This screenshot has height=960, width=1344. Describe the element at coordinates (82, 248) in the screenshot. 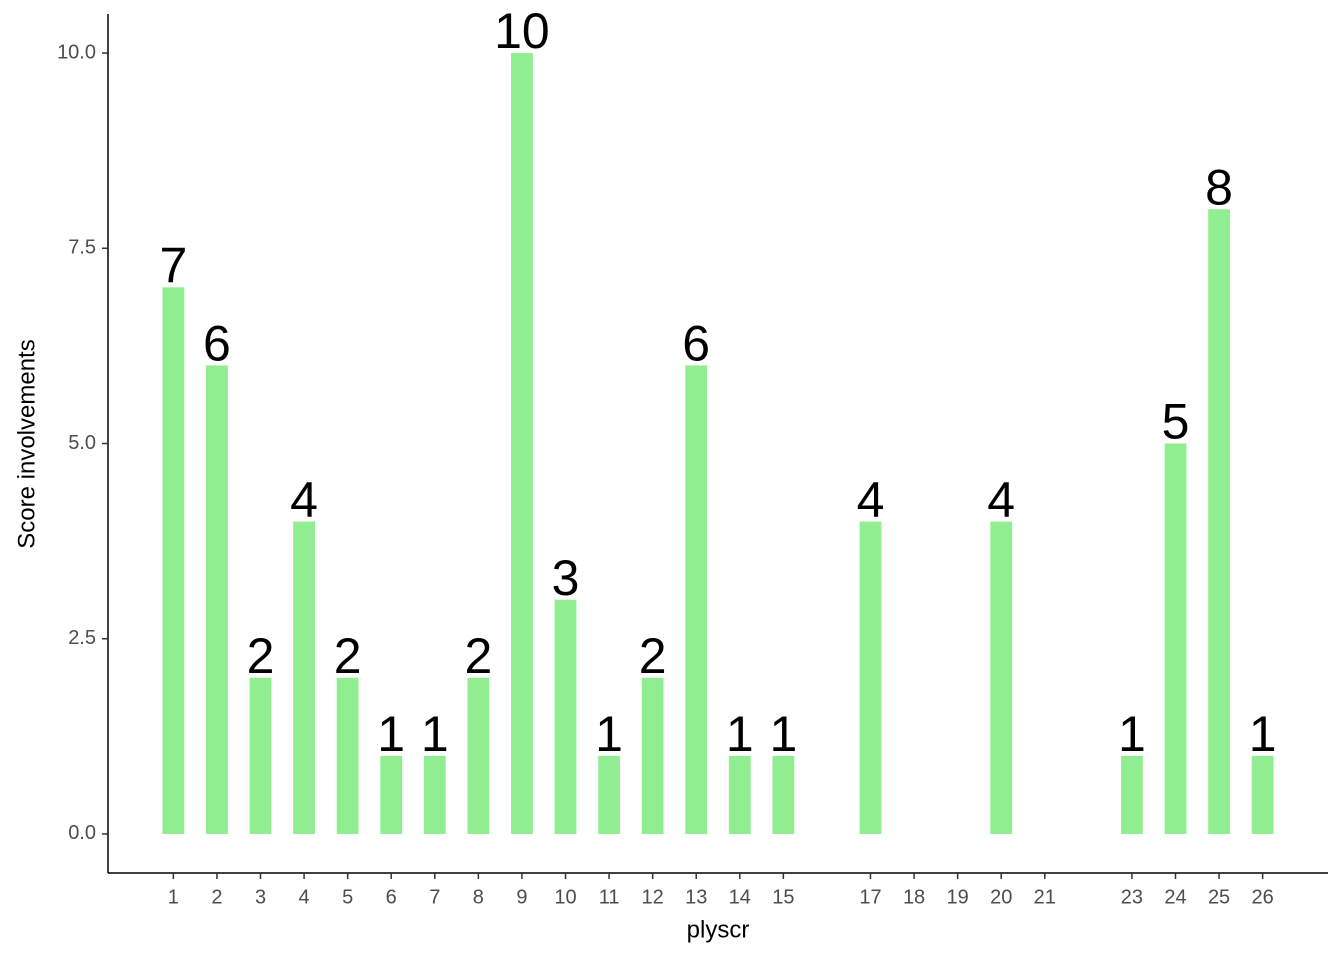

I see `y-tick-label: 7.5` at that location.